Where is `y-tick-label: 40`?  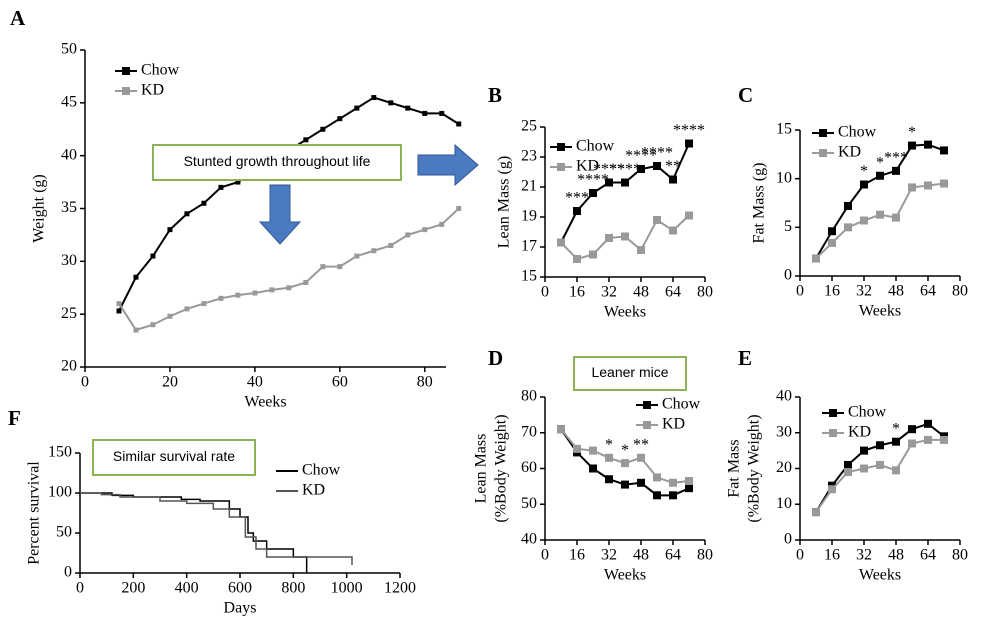
y-tick-label: 40 is located at coordinates (784, 396).